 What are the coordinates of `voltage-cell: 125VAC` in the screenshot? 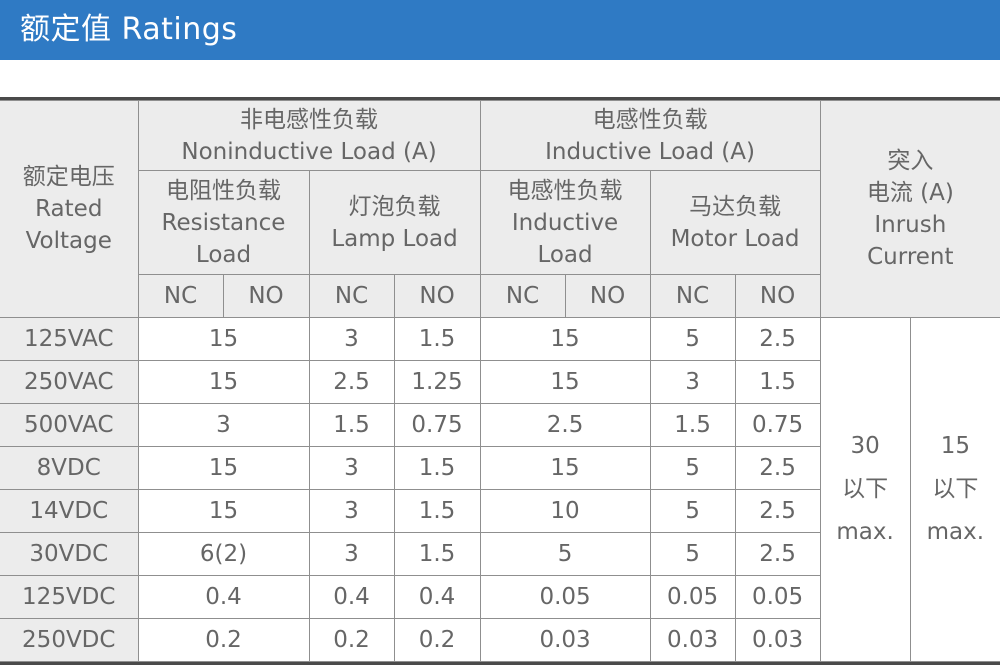 It's located at (69, 339).